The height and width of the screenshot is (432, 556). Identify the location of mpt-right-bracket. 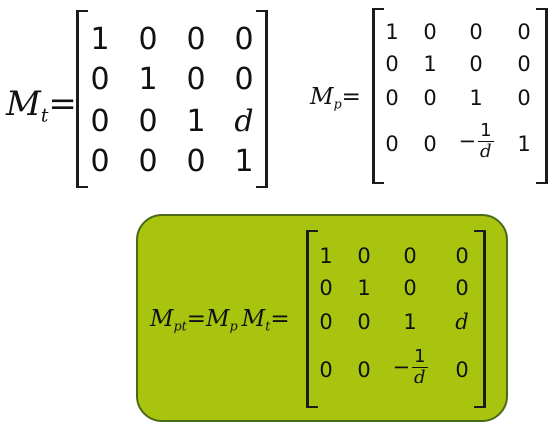
(480, 319).